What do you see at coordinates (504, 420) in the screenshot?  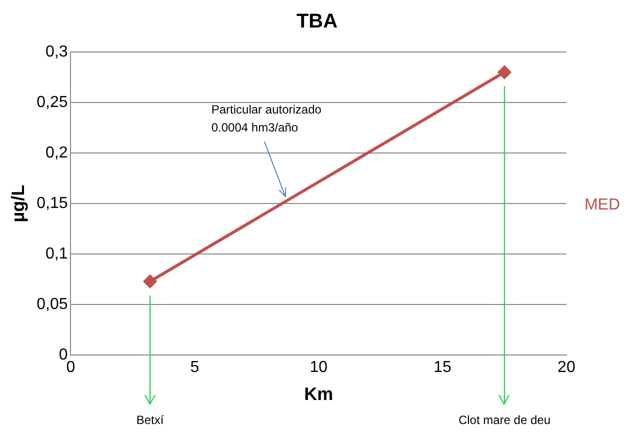 I see `ref-line-label: Clot mare de deu` at bounding box center [504, 420].